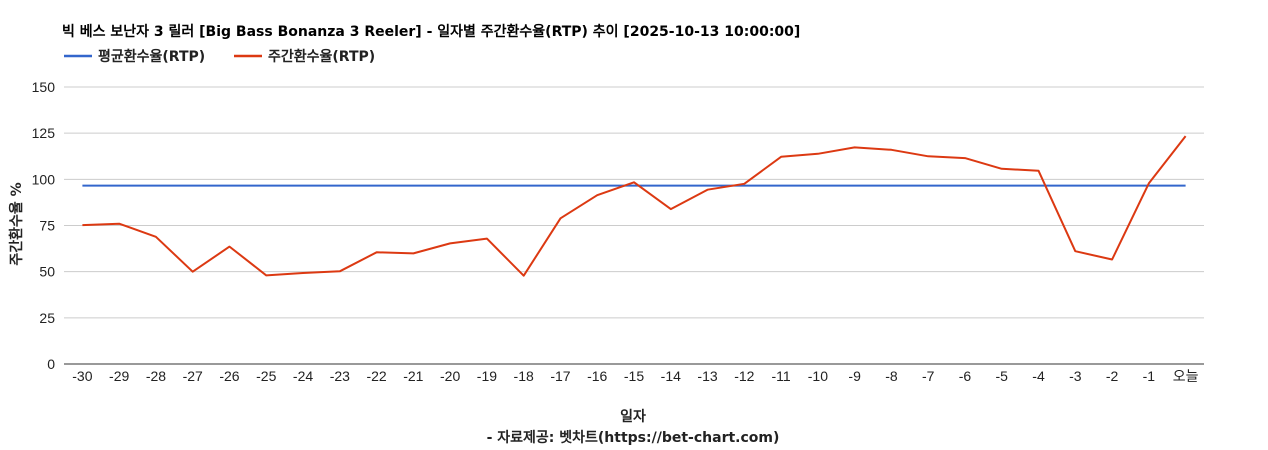 This screenshot has height=450, width=1268. What do you see at coordinates (1002, 376) in the screenshot?
I see `x-tick-label: -5` at bounding box center [1002, 376].